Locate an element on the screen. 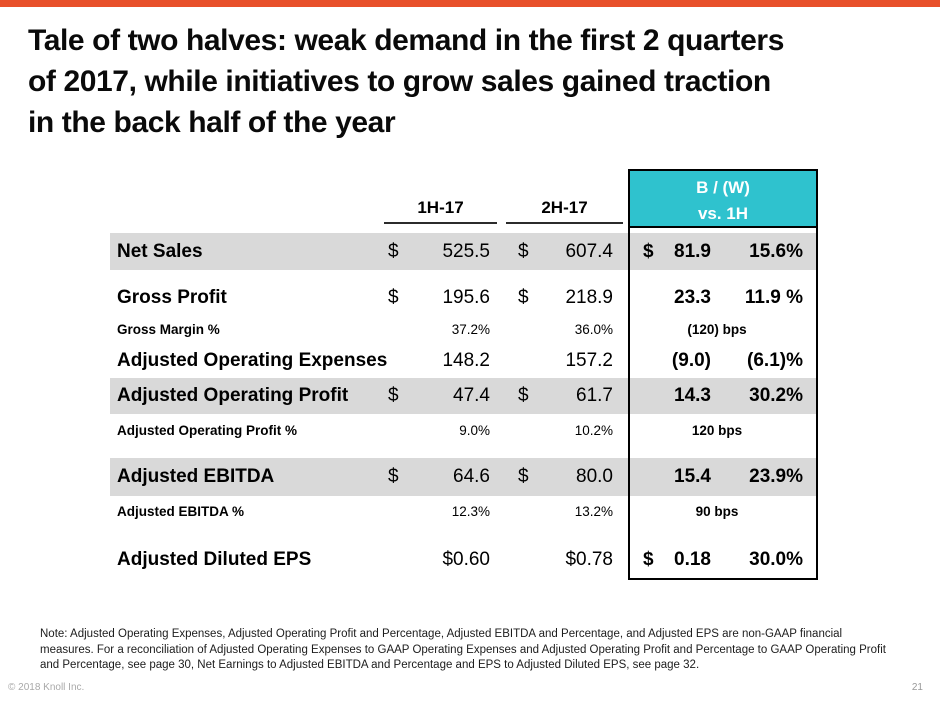 Image resolution: width=940 pixels, height=705 pixels. row-label: Adjusted Operating Profit % is located at coordinates (207, 430).